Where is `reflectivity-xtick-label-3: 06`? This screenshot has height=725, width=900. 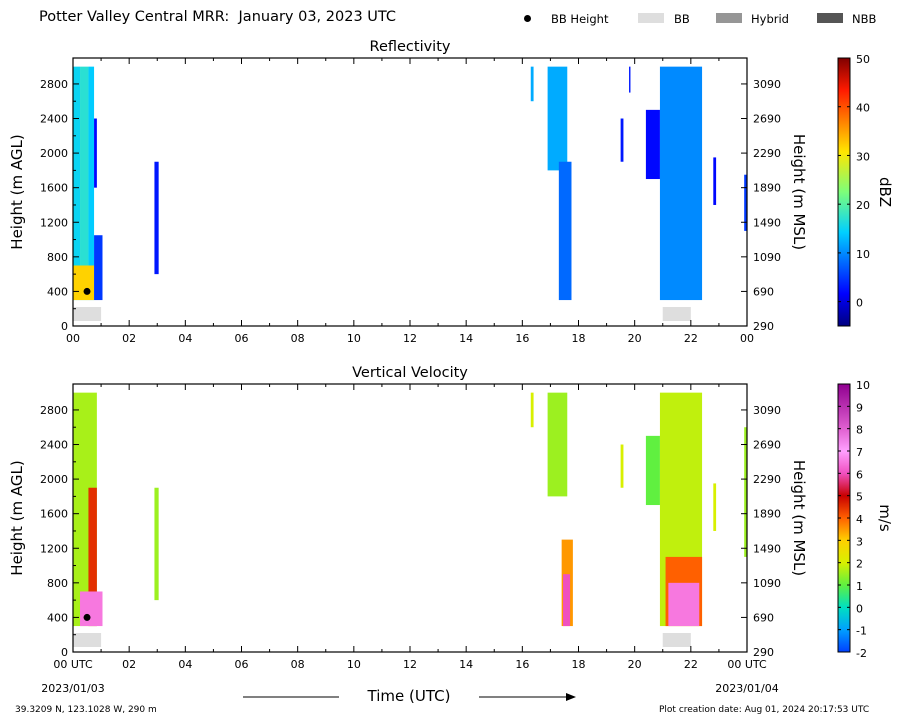 reflectivity-xtick-label-3: 06 is located at coordinates (242, 338).